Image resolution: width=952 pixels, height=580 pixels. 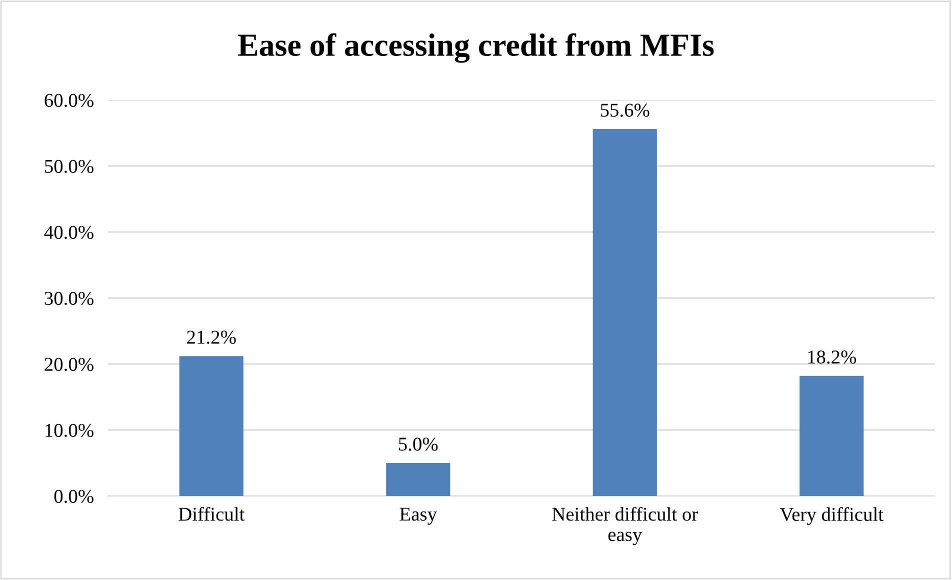 What do you see at coordinates (69, 167) in the screenshot?
I see `y-tick-label: 50.0%` at bounding box center [69, 167].